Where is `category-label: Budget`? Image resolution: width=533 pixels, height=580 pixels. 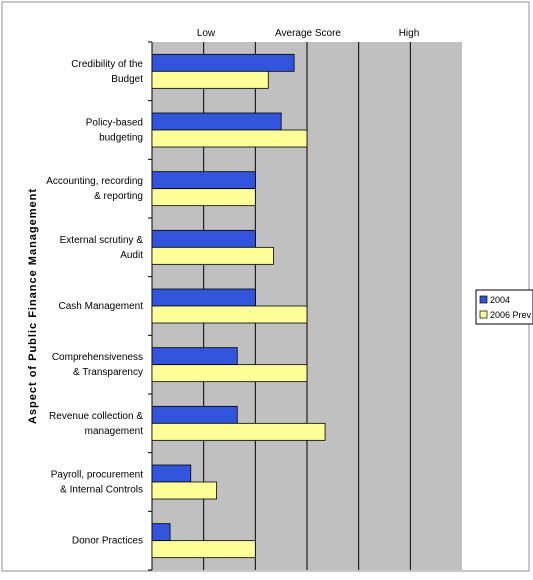 category-label: Budget is located at coordinates (127, 79).